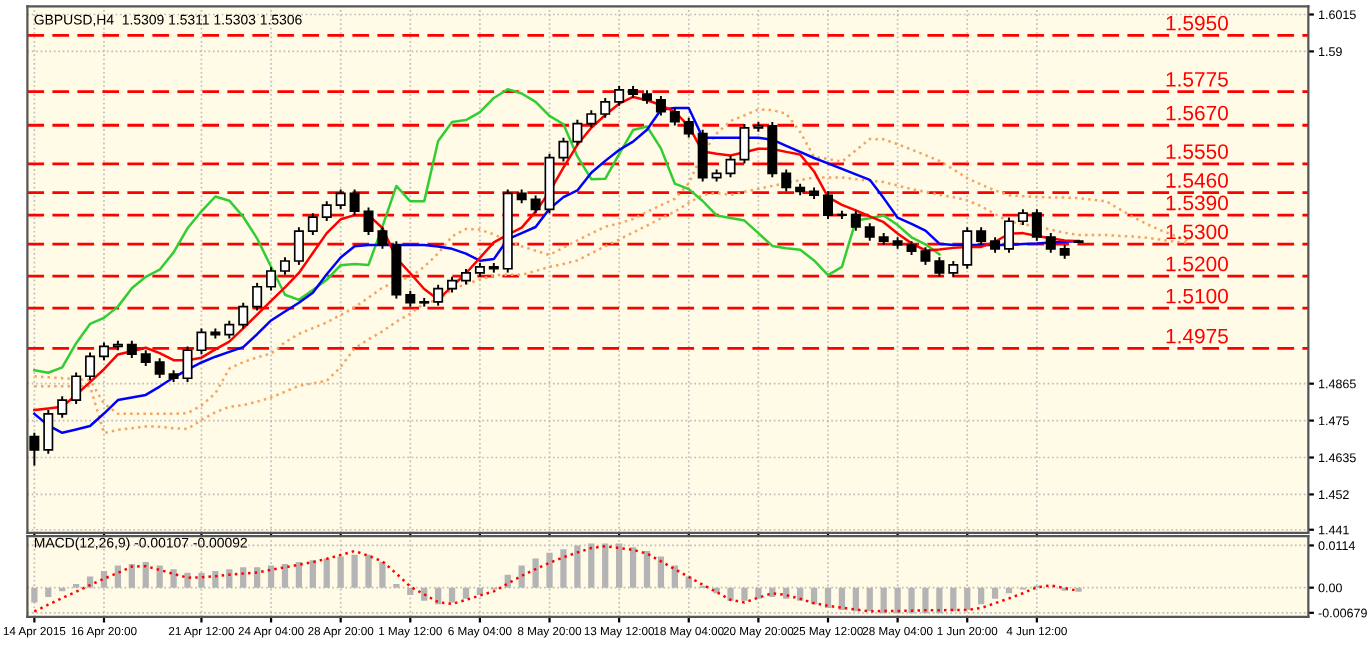  Describe the element at coordinates (1197, 336) in the screenshot. I see `ref-line-label: 1.4975` at that location.